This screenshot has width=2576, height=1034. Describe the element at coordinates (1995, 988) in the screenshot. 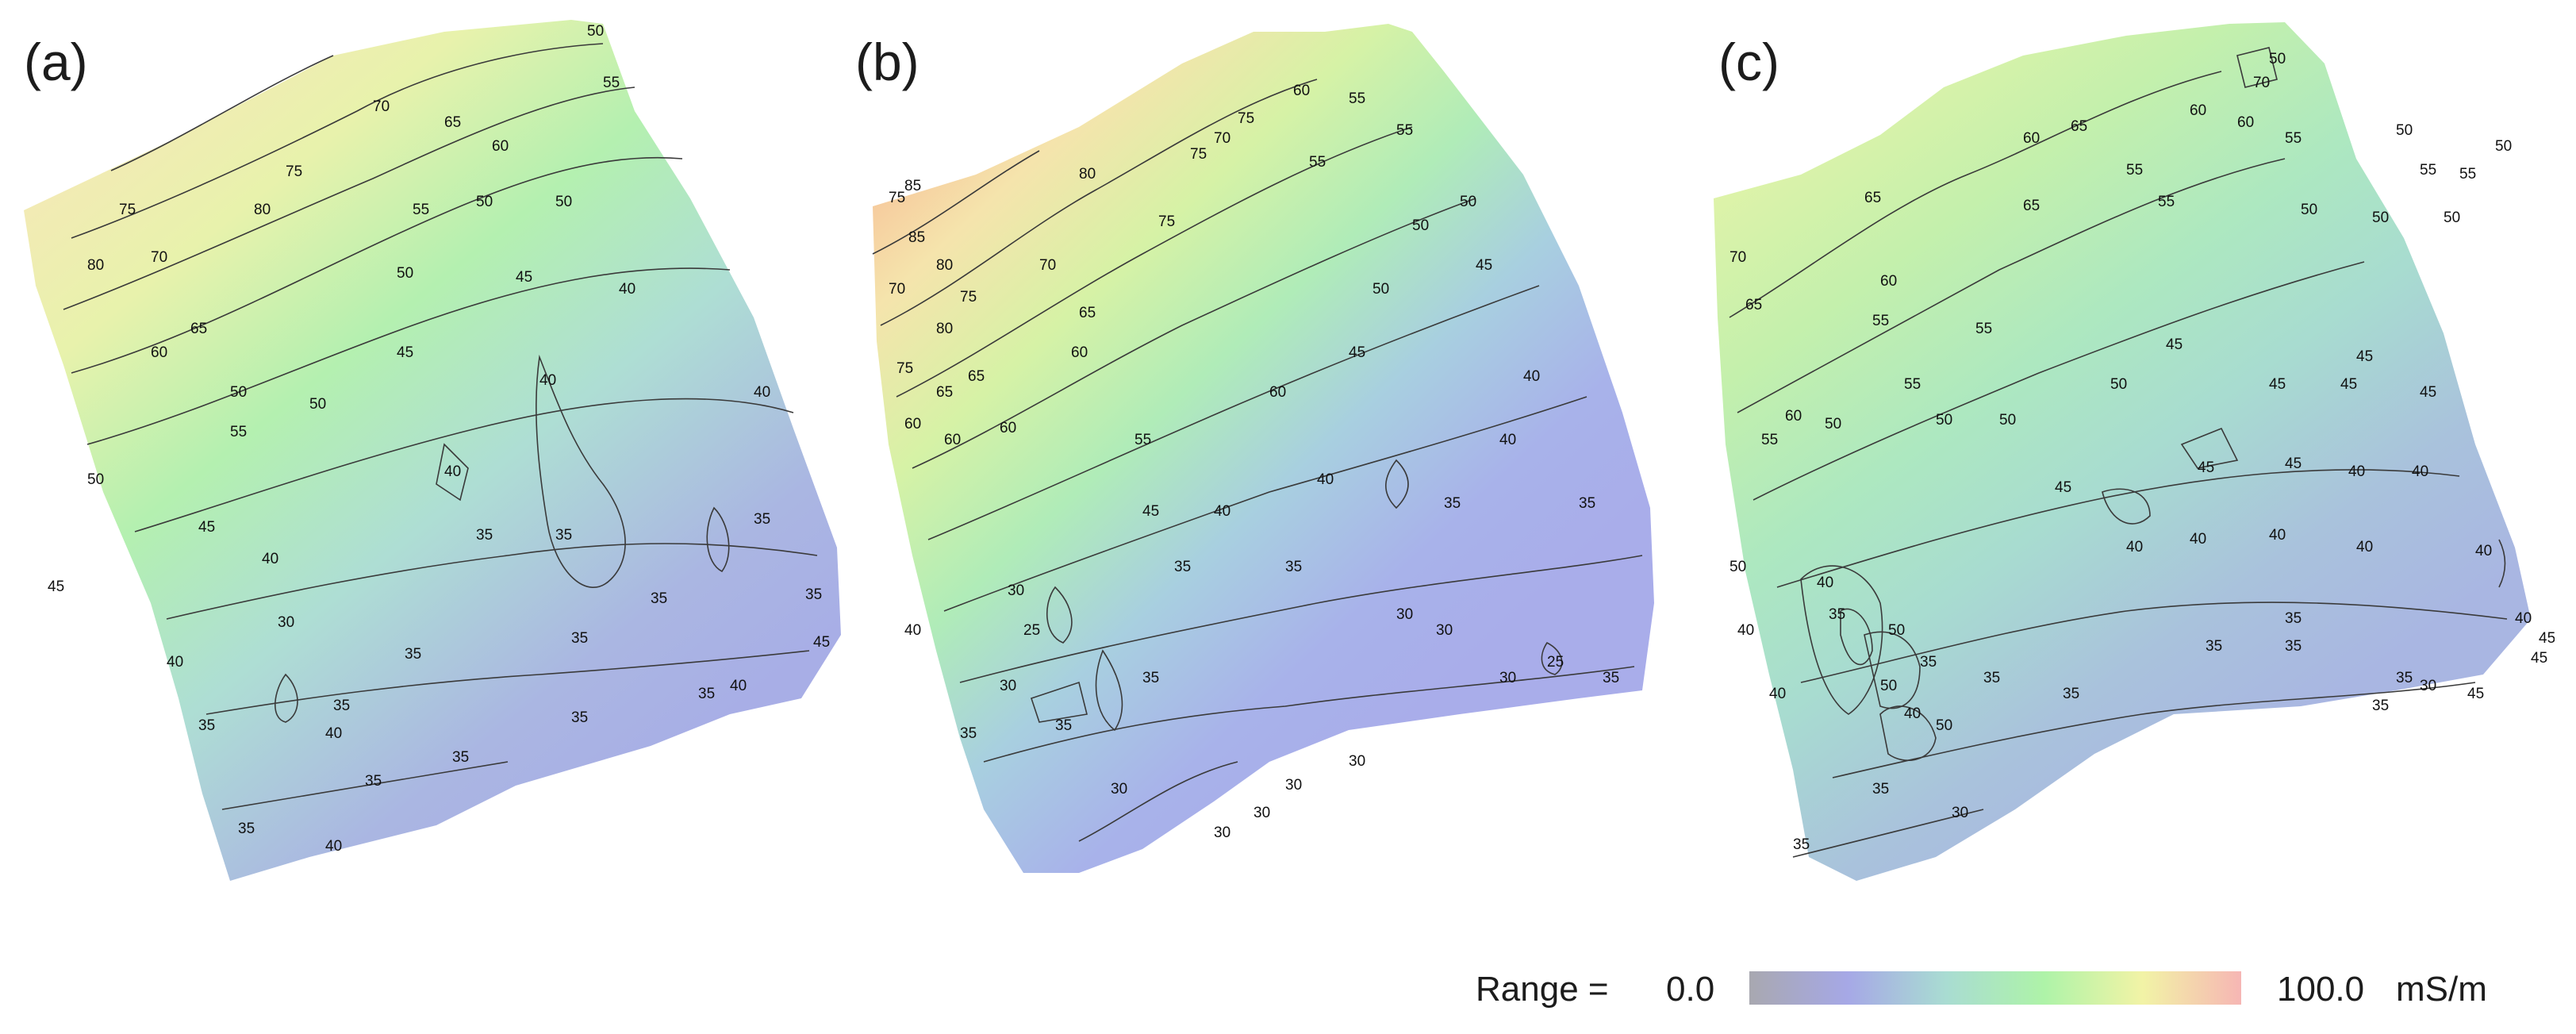

I see `color-gradient-bar` at that location.